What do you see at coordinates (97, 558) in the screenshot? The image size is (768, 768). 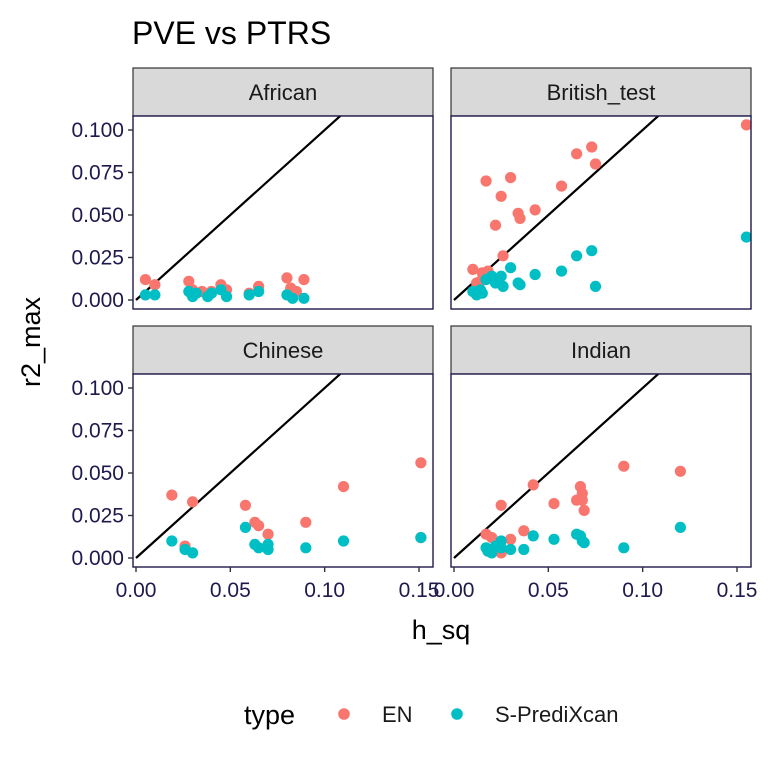 I see `y-tick-label: 0.000` at bounding box center [97, 558].